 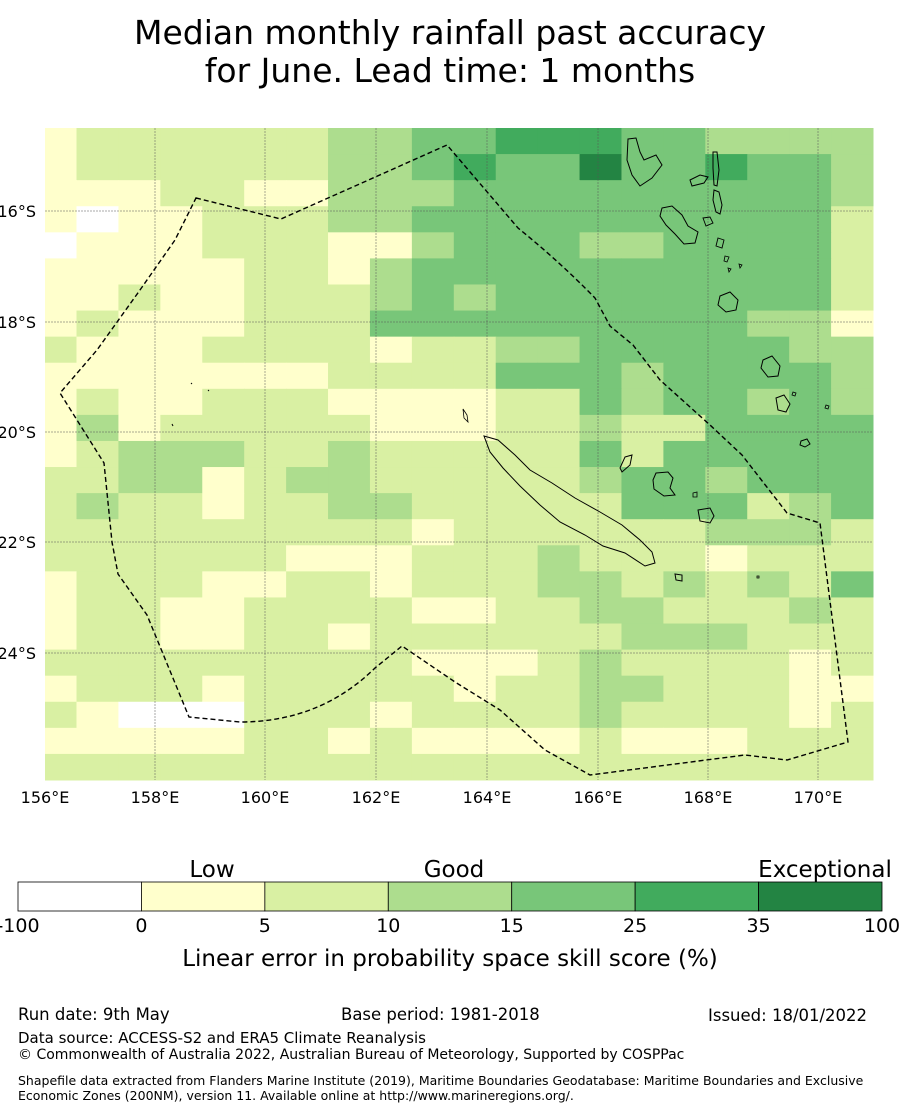 What do you see at coordinates (695, 494) in the screenshot?
I see `tiga-islet` at bounding box center [695, 494].